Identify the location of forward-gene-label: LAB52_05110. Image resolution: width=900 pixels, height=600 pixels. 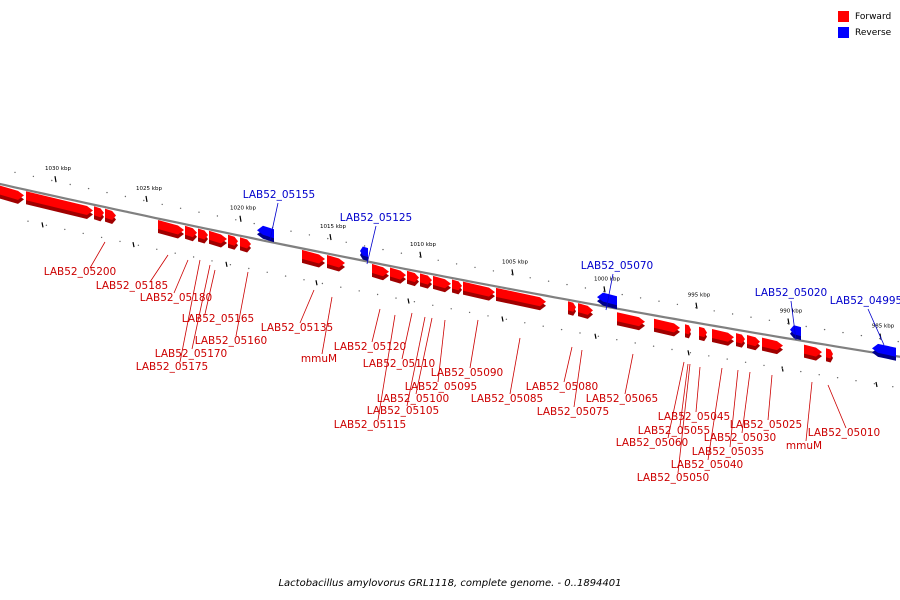
(399, 364).